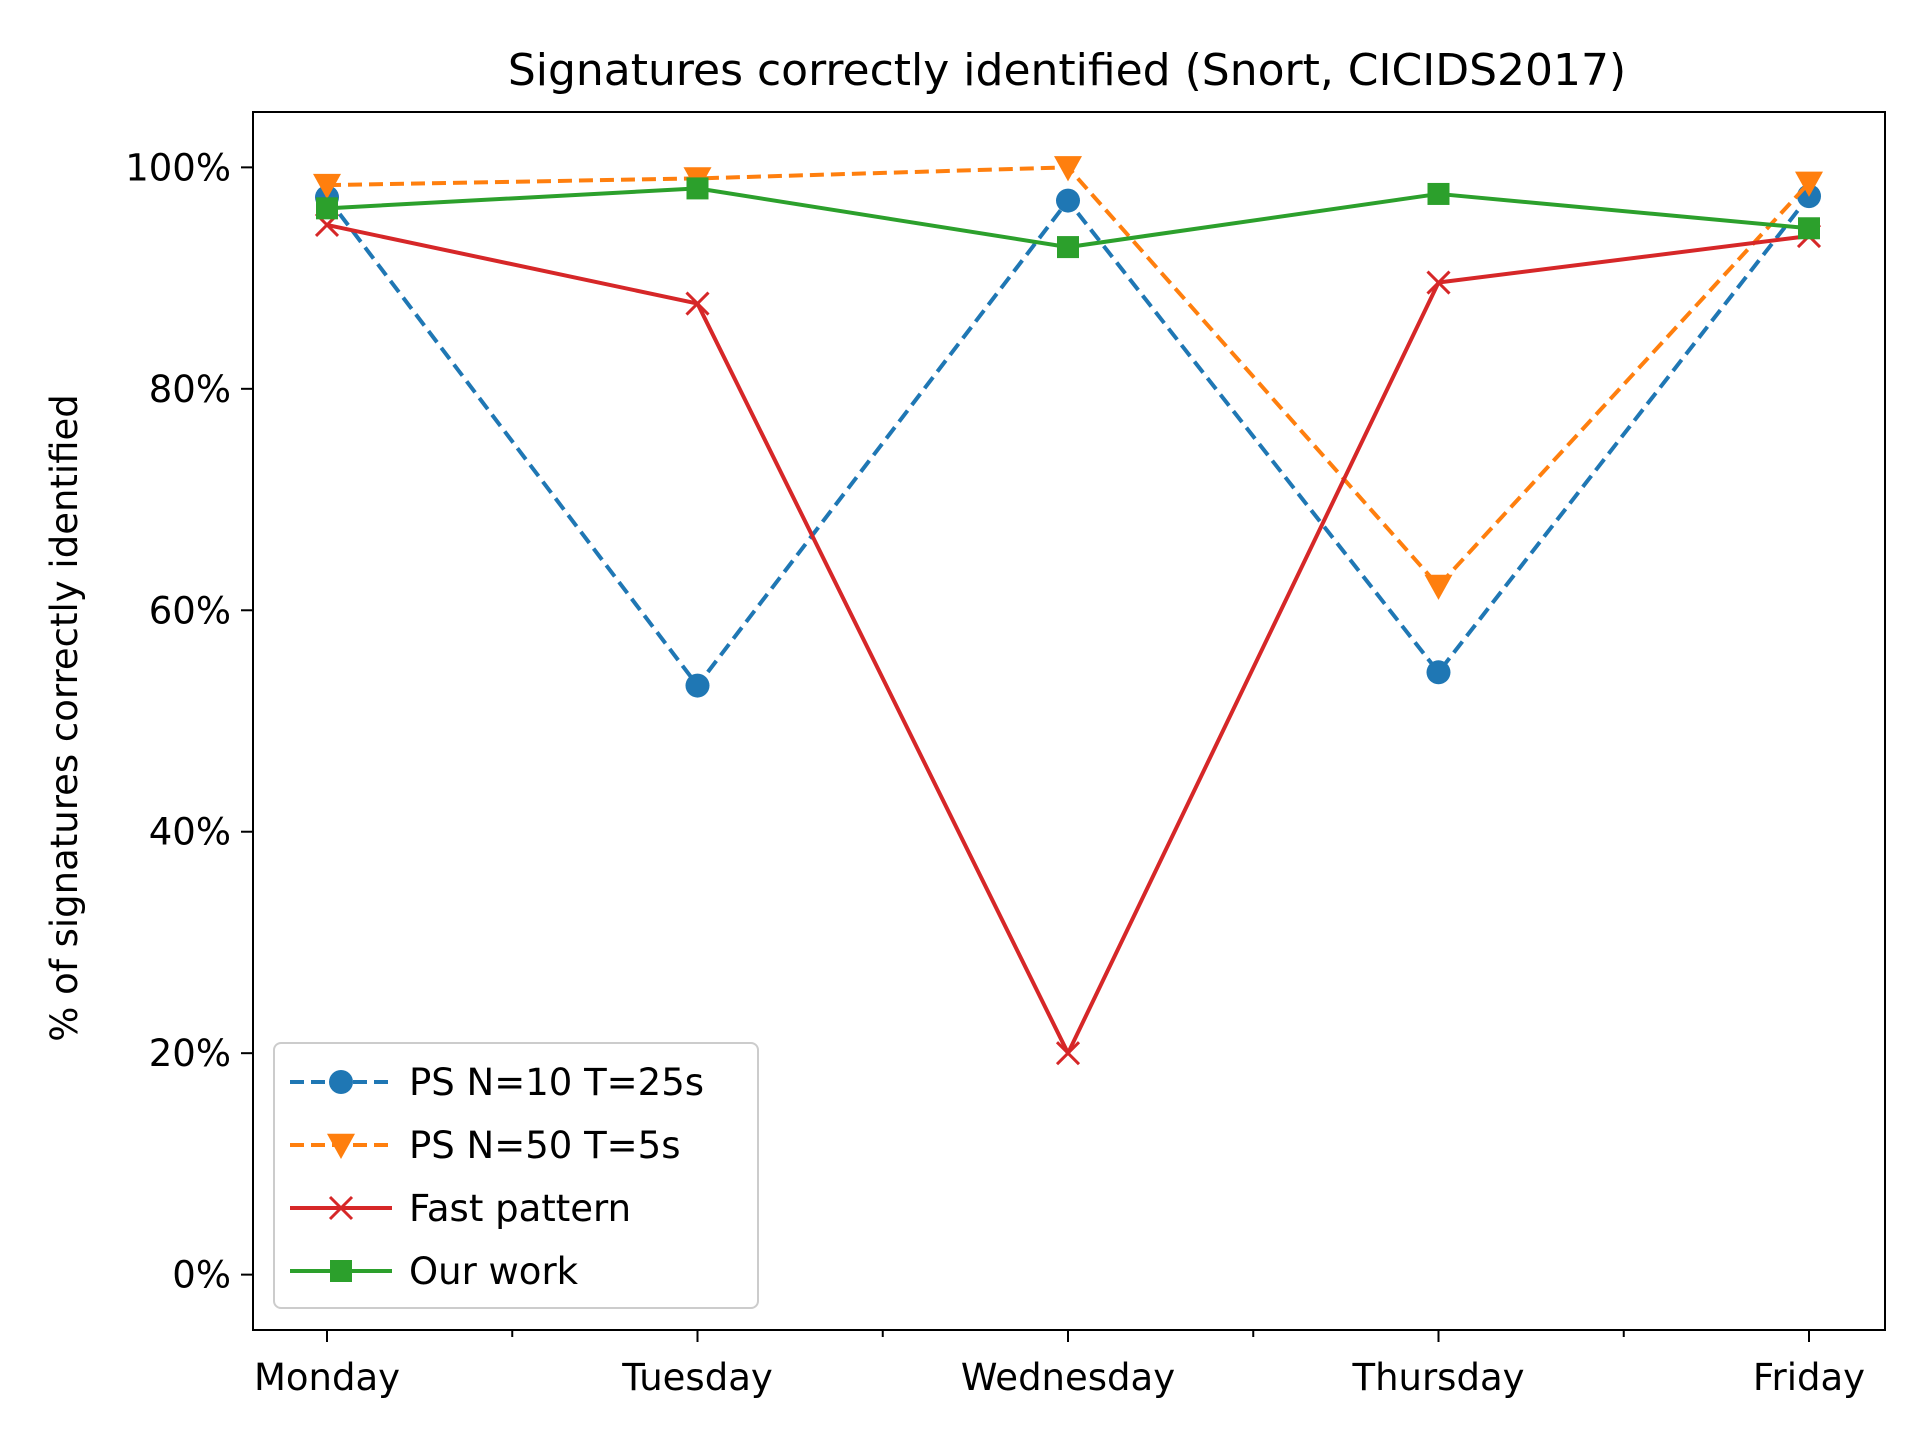 This screenshot has width=1920, height=1440. I want to click on x-tick-label: Monday, so click(327, 1377).